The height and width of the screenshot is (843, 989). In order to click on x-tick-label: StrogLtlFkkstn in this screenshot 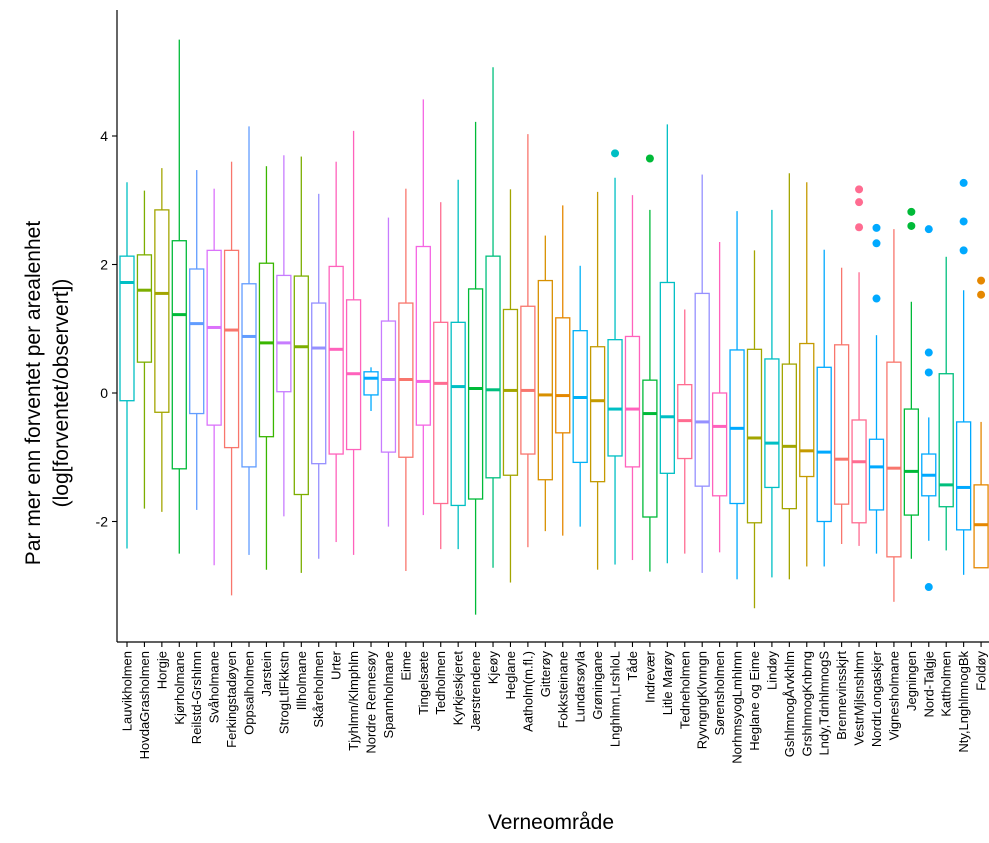, I will do `click(283, 692)`.